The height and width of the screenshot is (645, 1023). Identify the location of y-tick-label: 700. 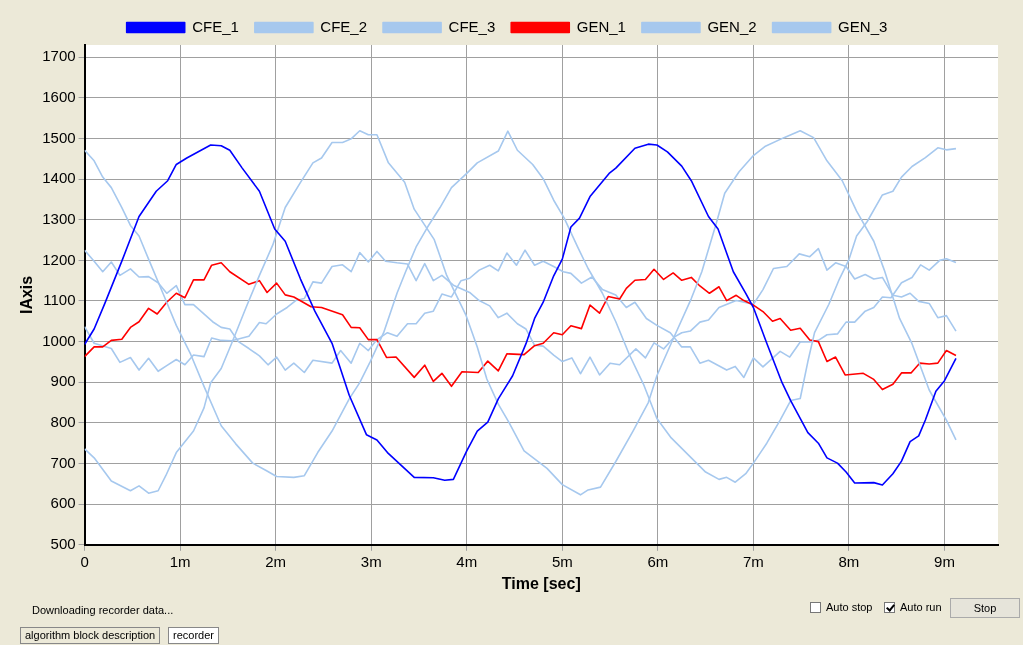
(63, 462).